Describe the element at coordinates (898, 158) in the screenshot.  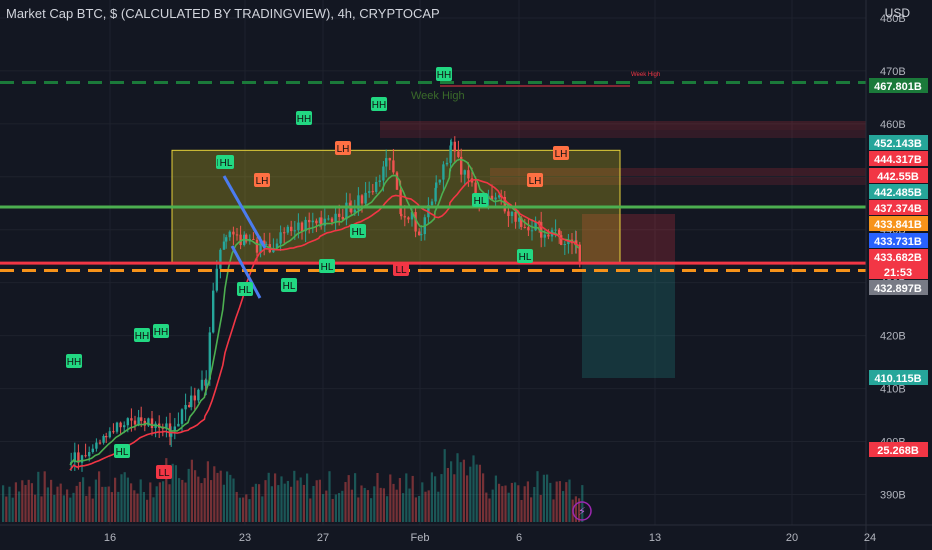
I see `price-tag: 444.317B` at that location.